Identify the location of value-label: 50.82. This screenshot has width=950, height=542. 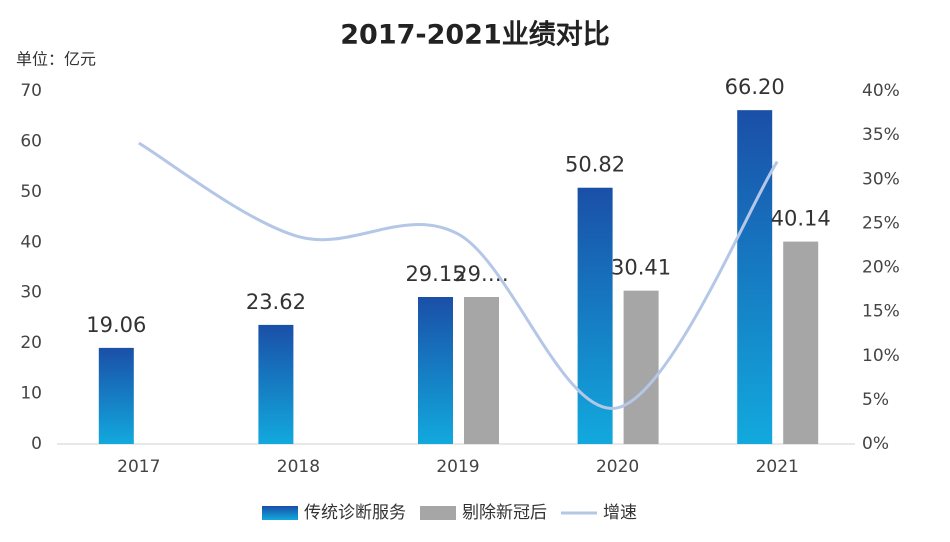
(595, 165).